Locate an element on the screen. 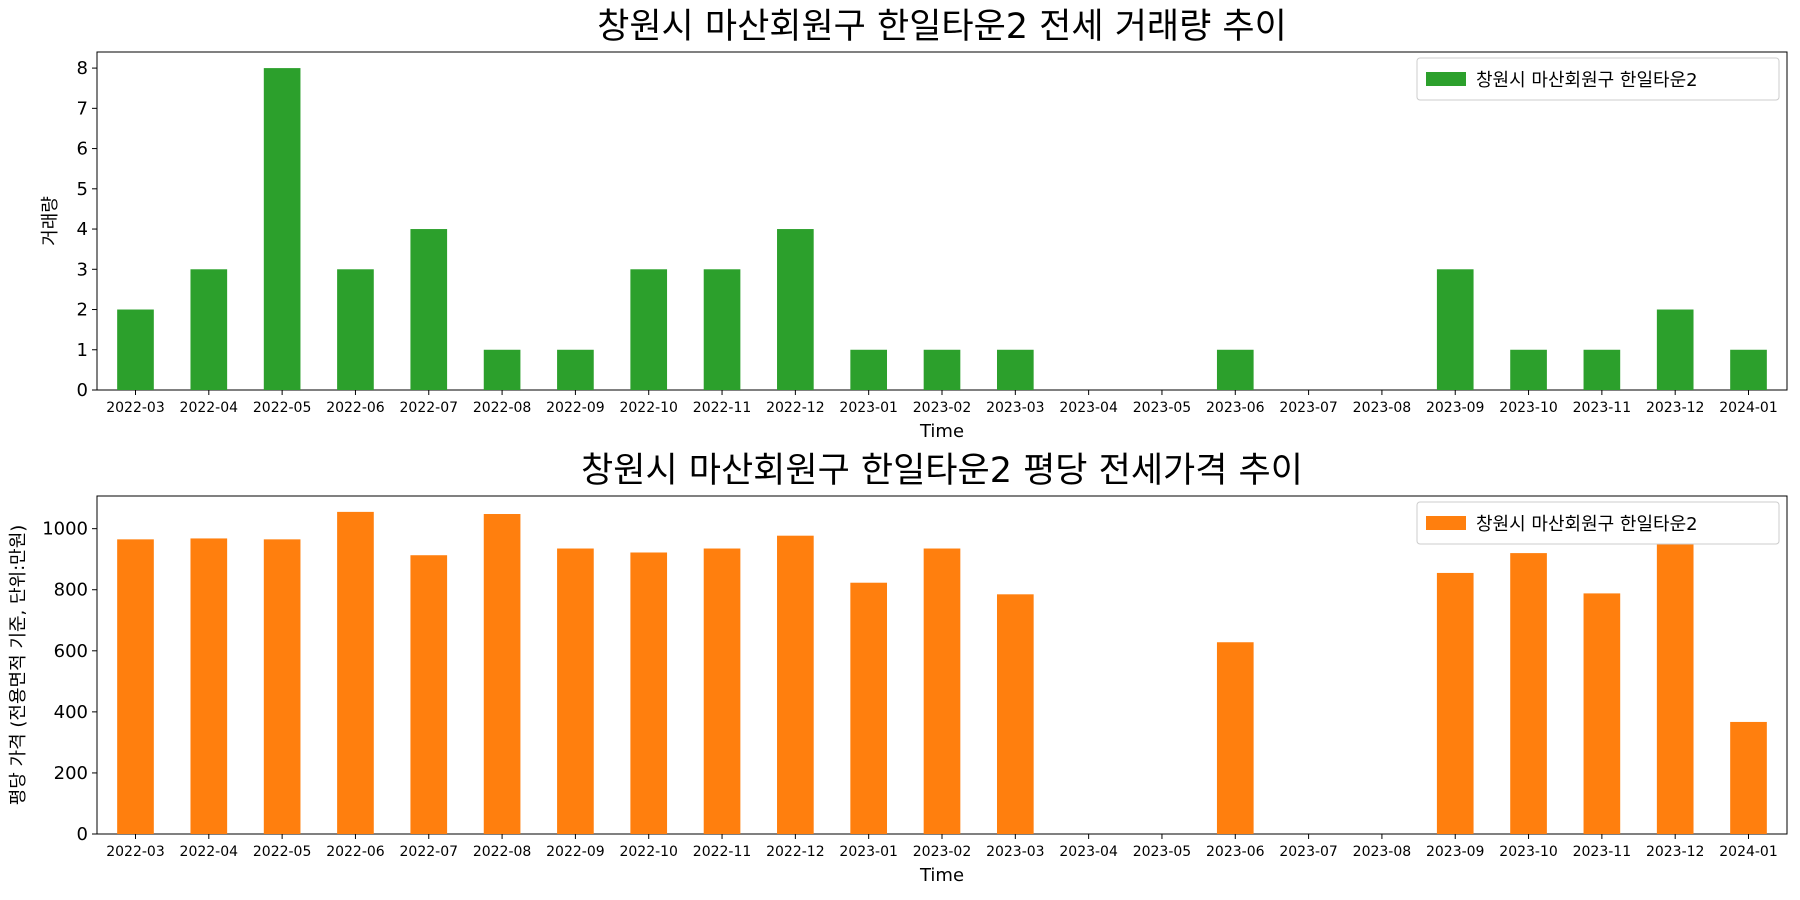 Image resolution: width=1800 pixels, height=900 pixels. y-tick-label: 2 is located at coordinates (82, 310).